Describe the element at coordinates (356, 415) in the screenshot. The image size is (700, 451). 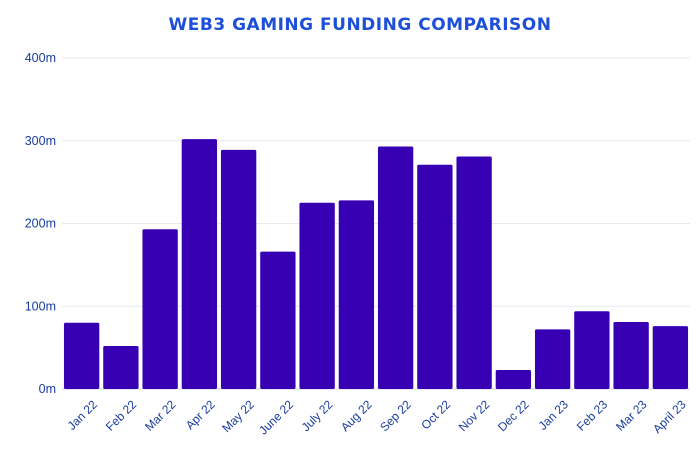
I see `x-tick-label: Aug 22` at that location.